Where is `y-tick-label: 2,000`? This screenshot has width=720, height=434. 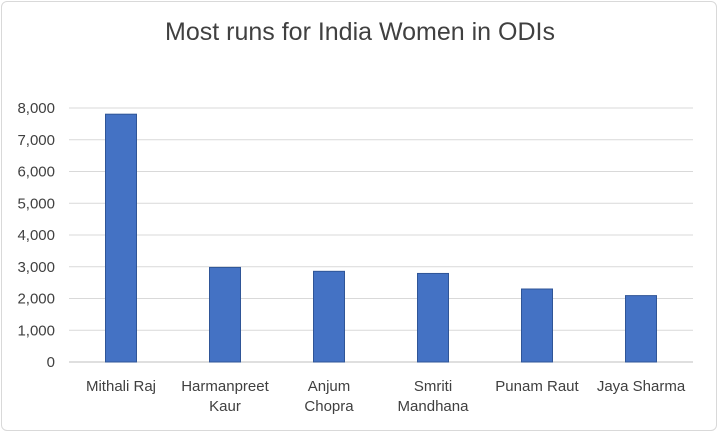 y-tick-label: 2,000 is located at coordinates (36, 299).